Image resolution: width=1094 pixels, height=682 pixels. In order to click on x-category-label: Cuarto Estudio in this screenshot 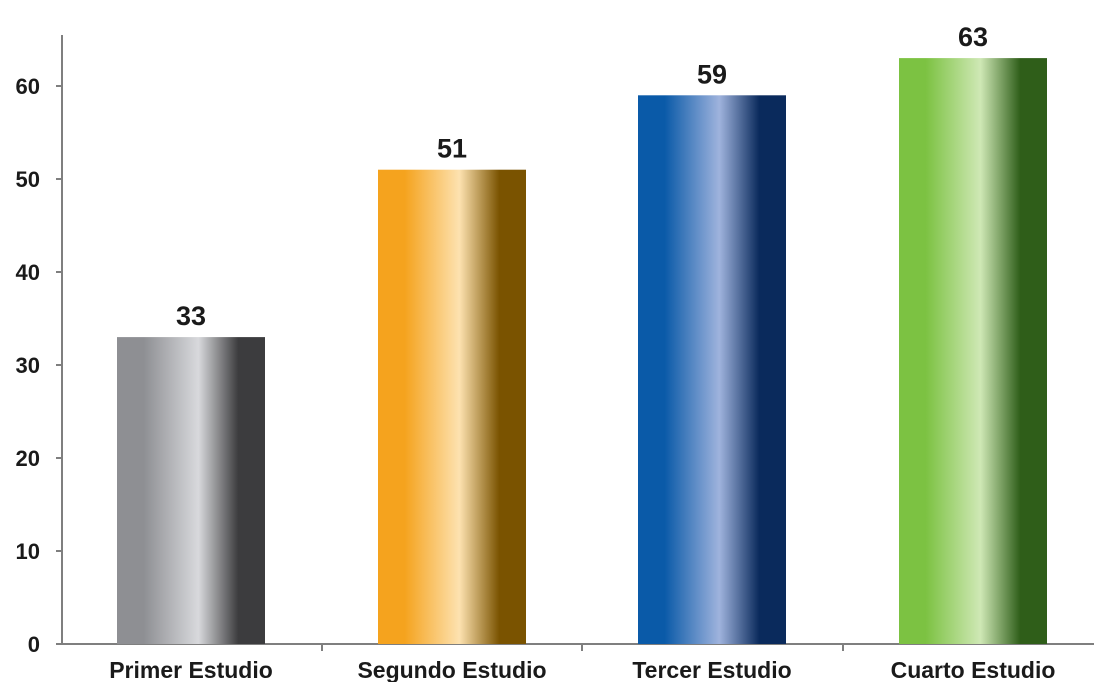, I will do `click(973, 669)`.